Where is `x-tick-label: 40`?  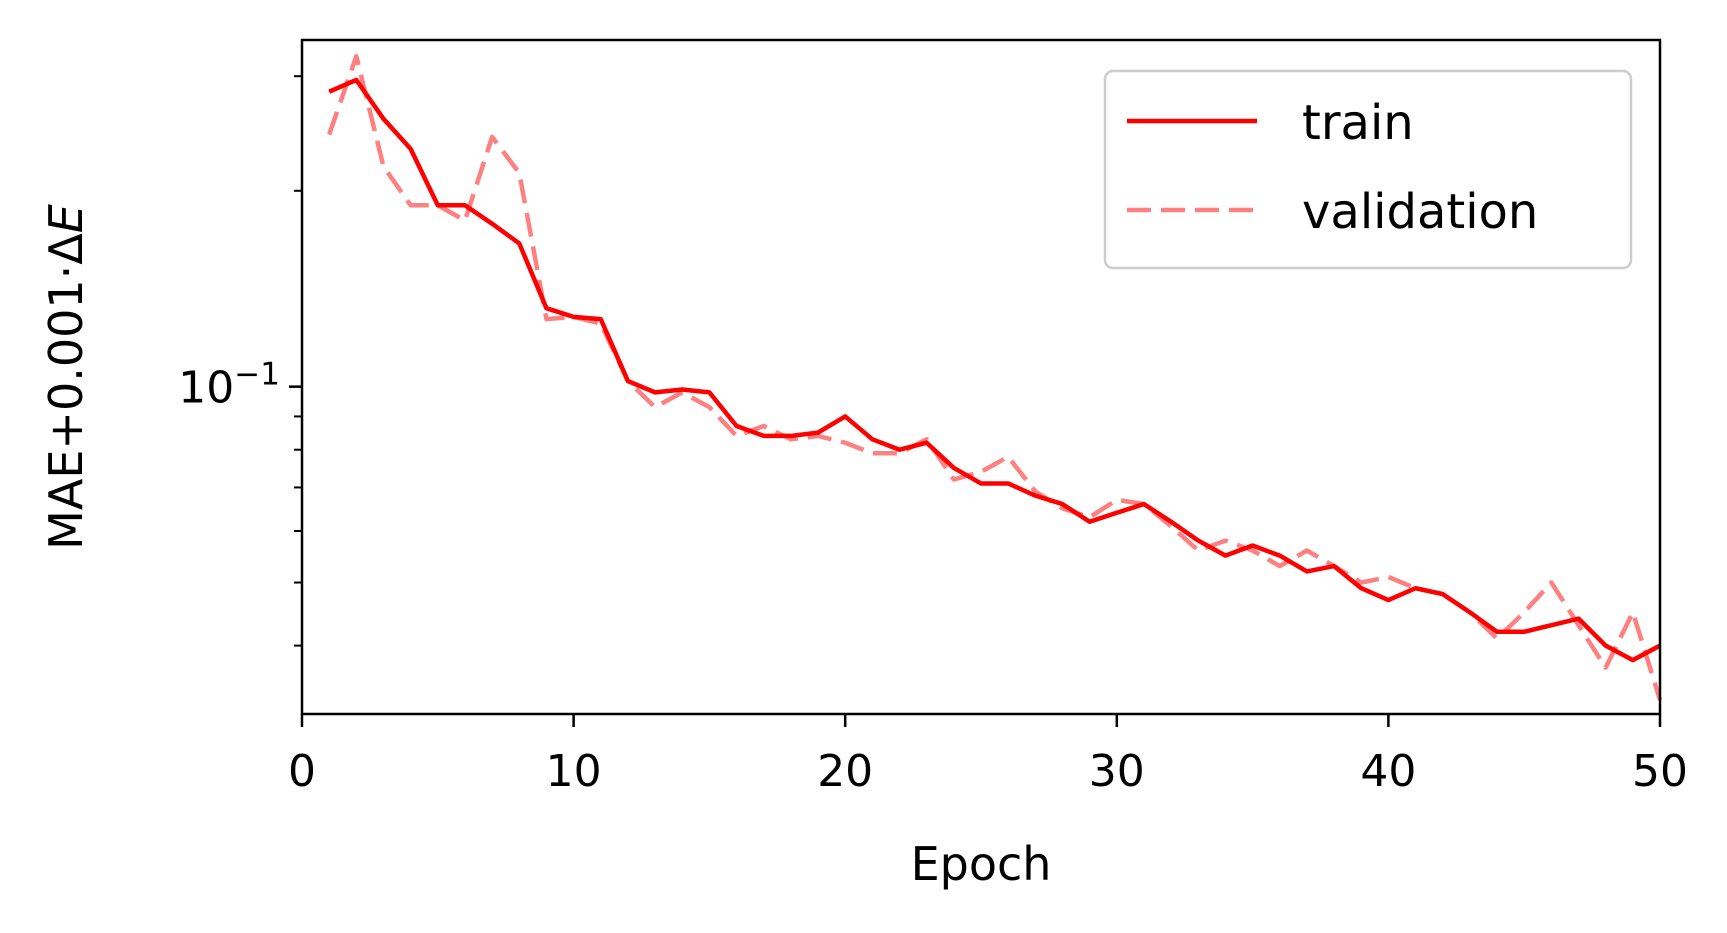
x-tick-label: 40 is located at coordinates (1388, 771).